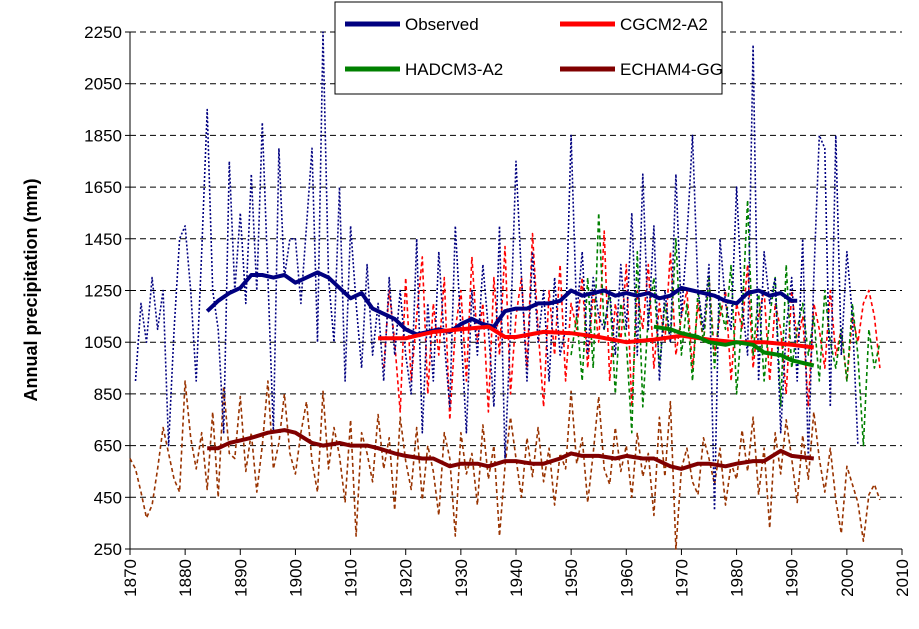  What do you see at coordinates (442, 24) in the screenshot?
I see `legend-label: Observed` at bounding box center [442, 24].